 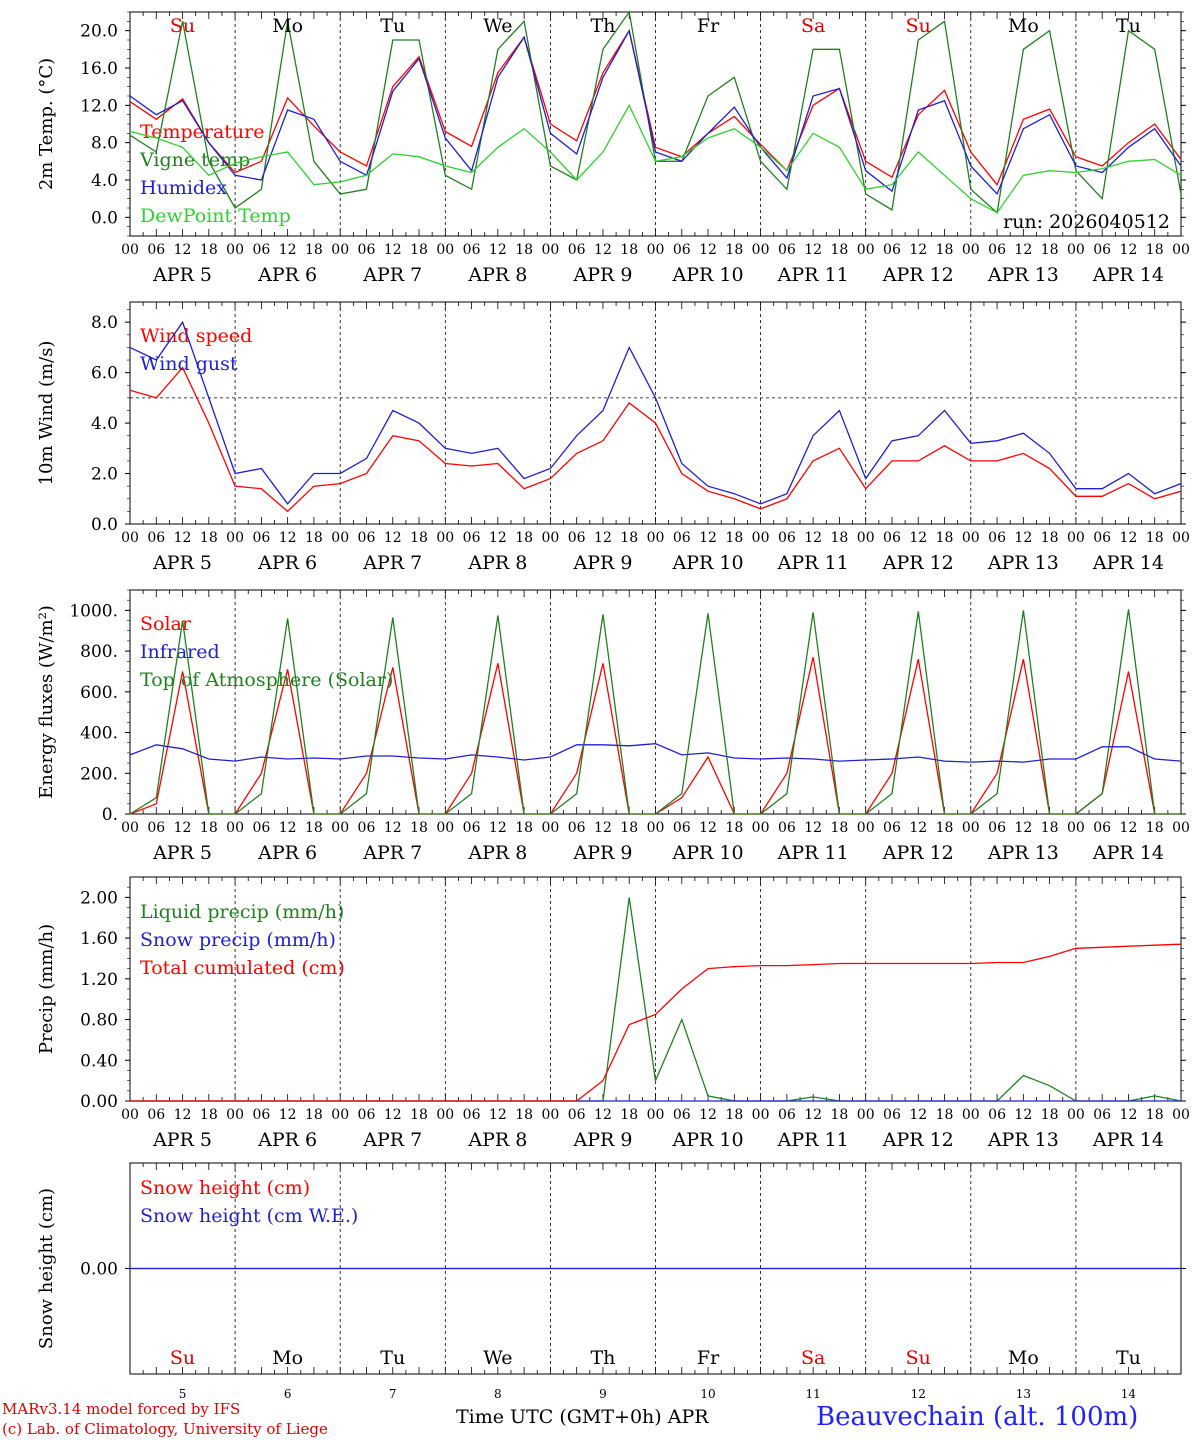 I want to click on legend-entry: Wind speed, so click(x=196, y=336).